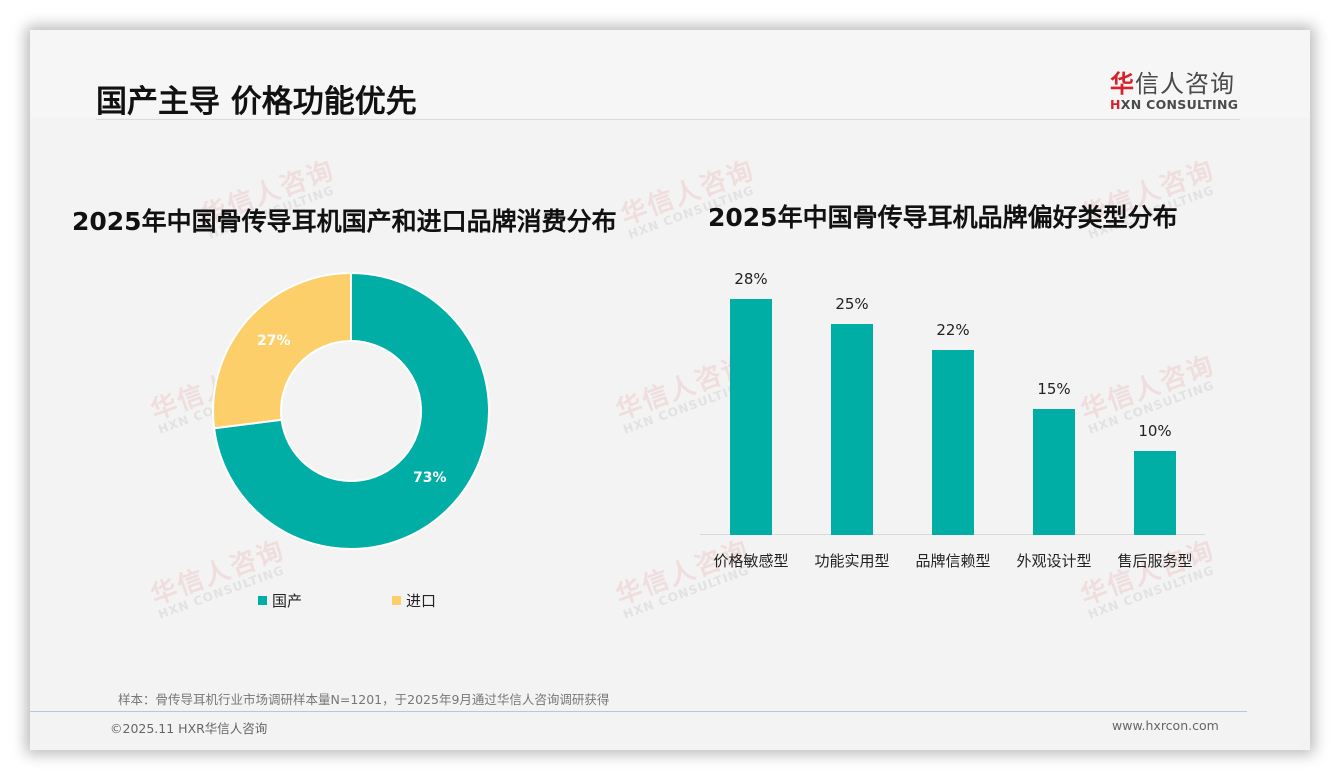  I want to click on legend-item-import: 进口, so click(414, 600).